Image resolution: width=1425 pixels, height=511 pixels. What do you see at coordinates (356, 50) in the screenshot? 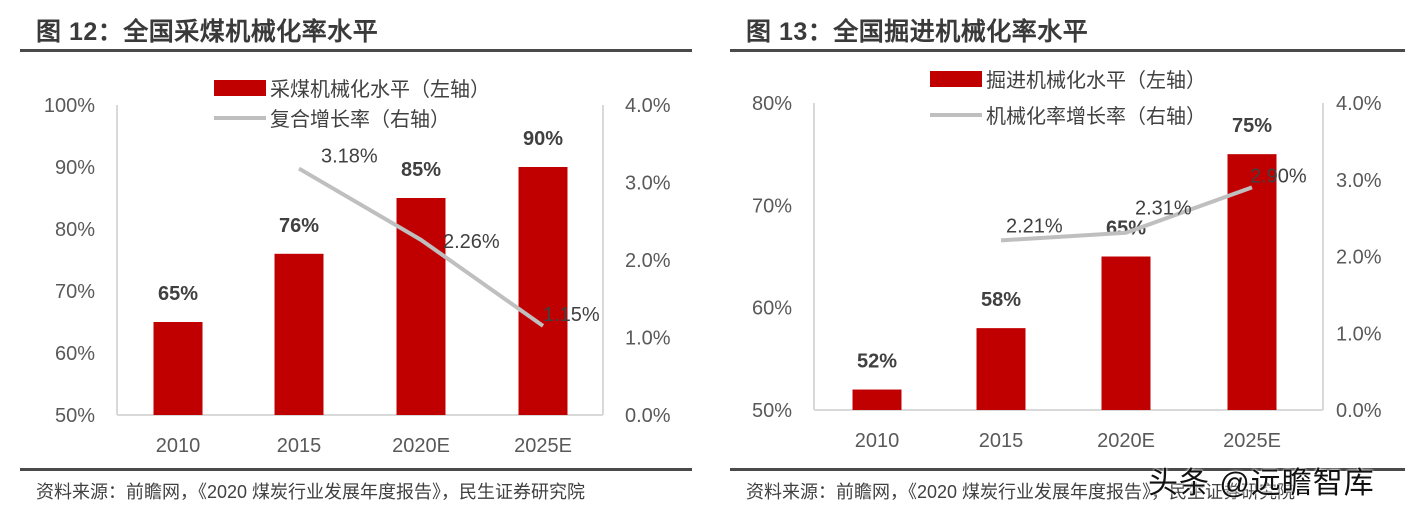
I see `figure-12-top-rule` at bounding box center [356, 50].